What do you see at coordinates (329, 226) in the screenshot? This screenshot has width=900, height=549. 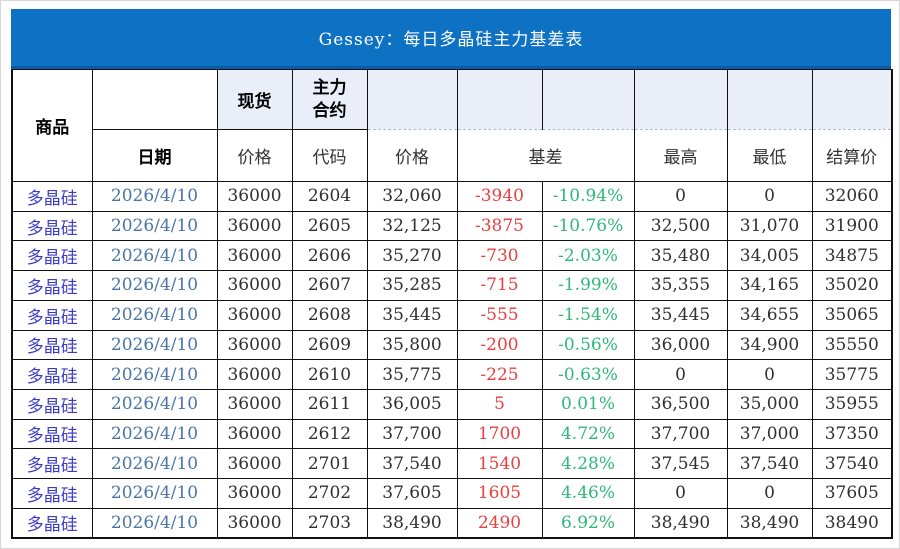 I see `cell-contract-code: 2605` at bounding box center [329, 226].